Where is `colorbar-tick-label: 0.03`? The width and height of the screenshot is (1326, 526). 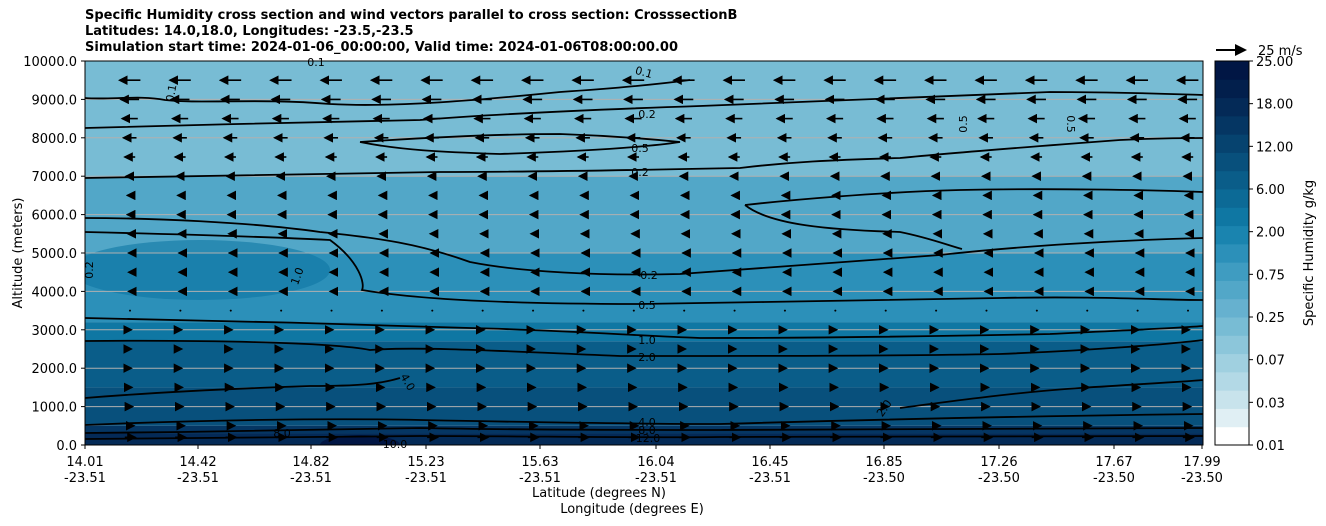 colorbar-tick-label: 0.03 is located at coordinates (1270, 403).